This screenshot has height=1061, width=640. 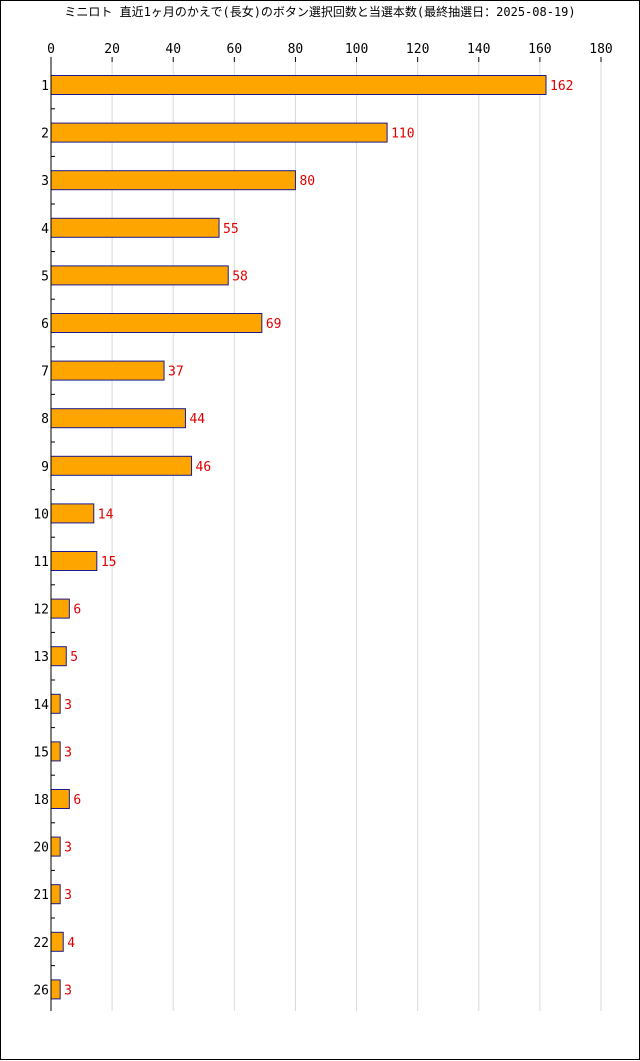 I want to click on data-label: 46, so click(x=204, y=467).